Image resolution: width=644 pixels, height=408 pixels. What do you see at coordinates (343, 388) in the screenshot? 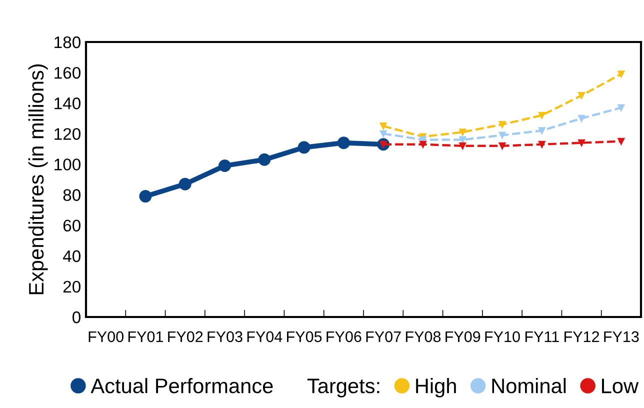
I see `text: Targets:` at bounding box center [343, 388].